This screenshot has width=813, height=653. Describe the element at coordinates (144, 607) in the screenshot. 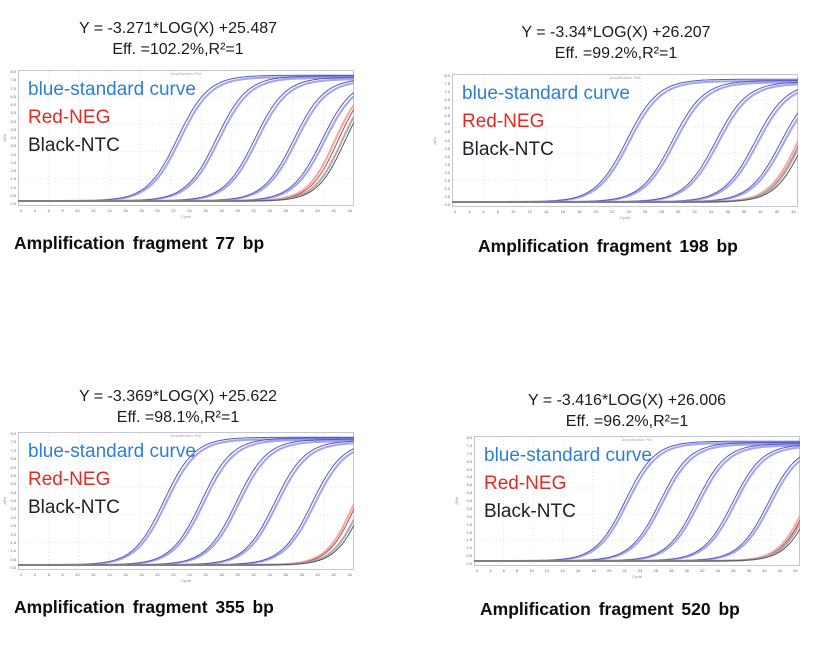

I see `figure-caption: Amplification fragment 355 bp` at that location.